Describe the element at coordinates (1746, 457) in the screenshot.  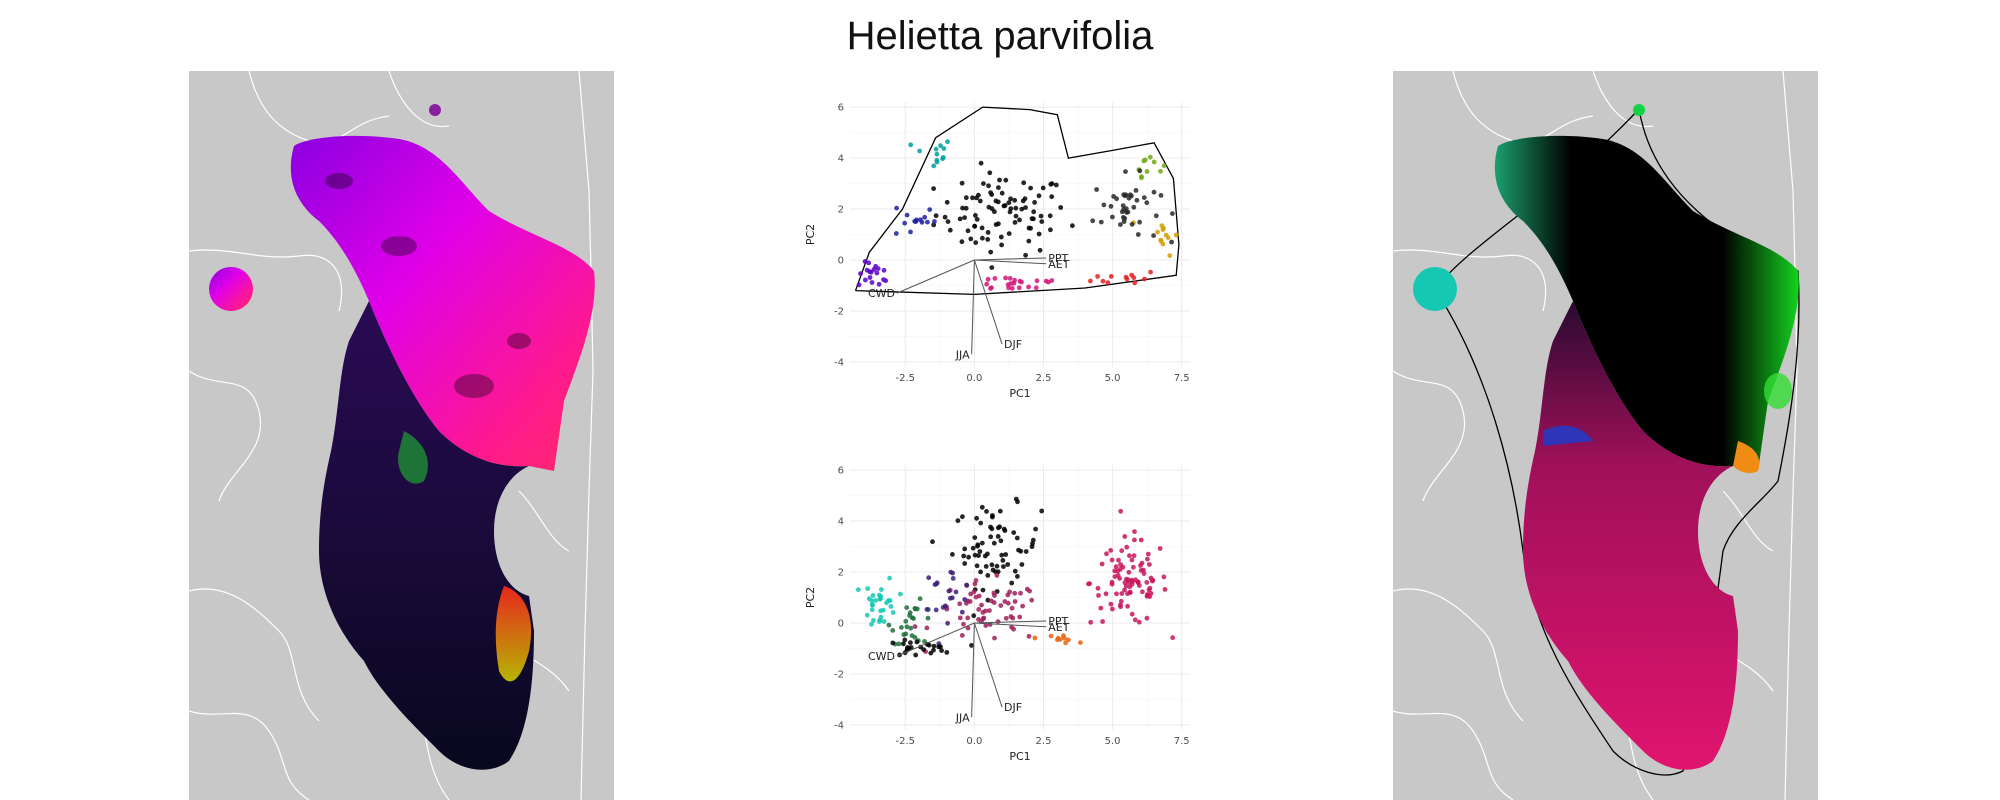
I see `orange-range-patch` at that location.